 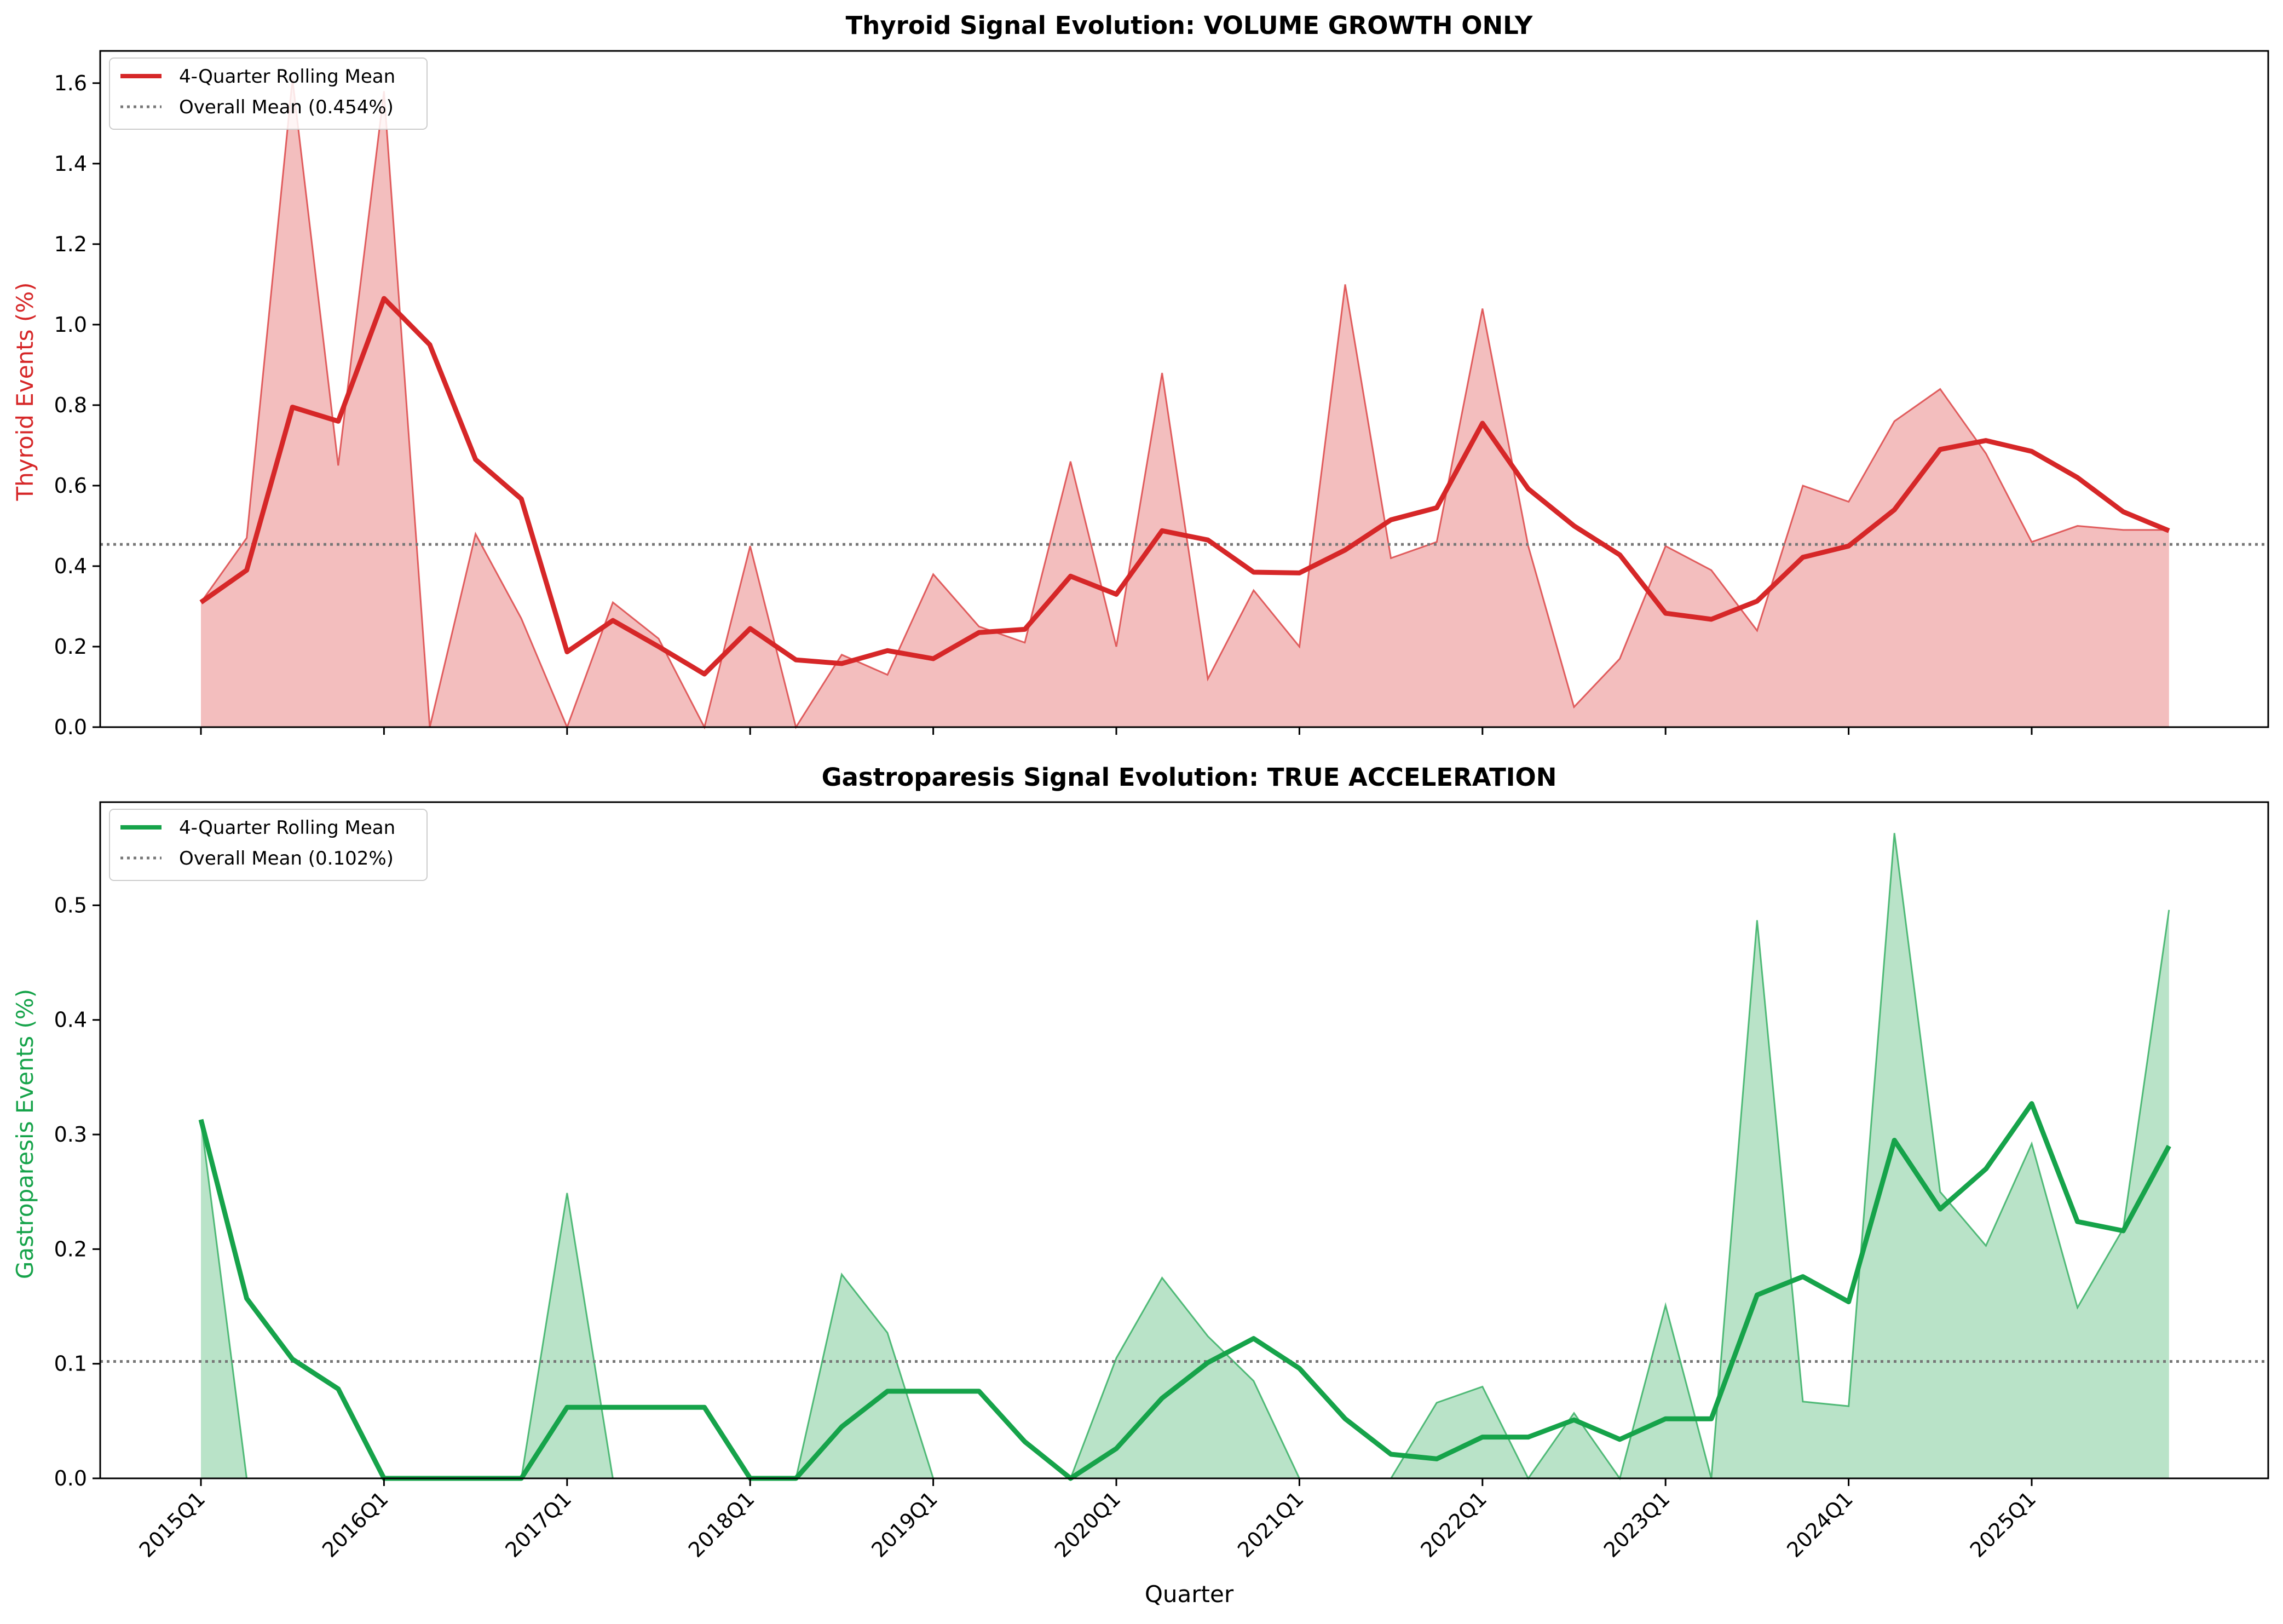 I want to click on x-axis-label: Quarter, so click(x=1189, y=1595).